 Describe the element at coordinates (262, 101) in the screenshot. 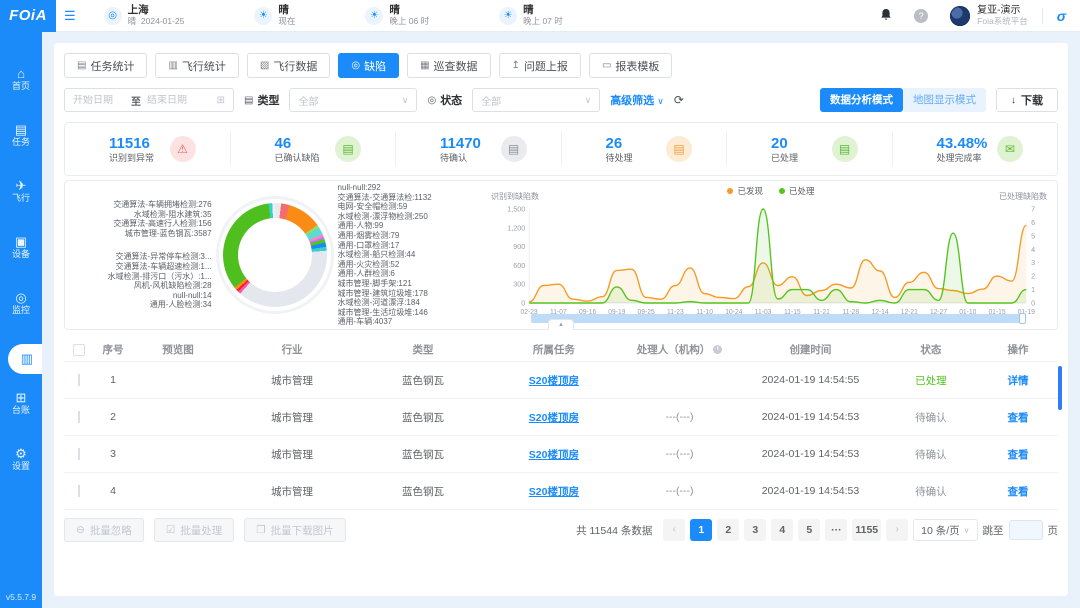

I see `type-filter-label: ▤ 类型` at that location.